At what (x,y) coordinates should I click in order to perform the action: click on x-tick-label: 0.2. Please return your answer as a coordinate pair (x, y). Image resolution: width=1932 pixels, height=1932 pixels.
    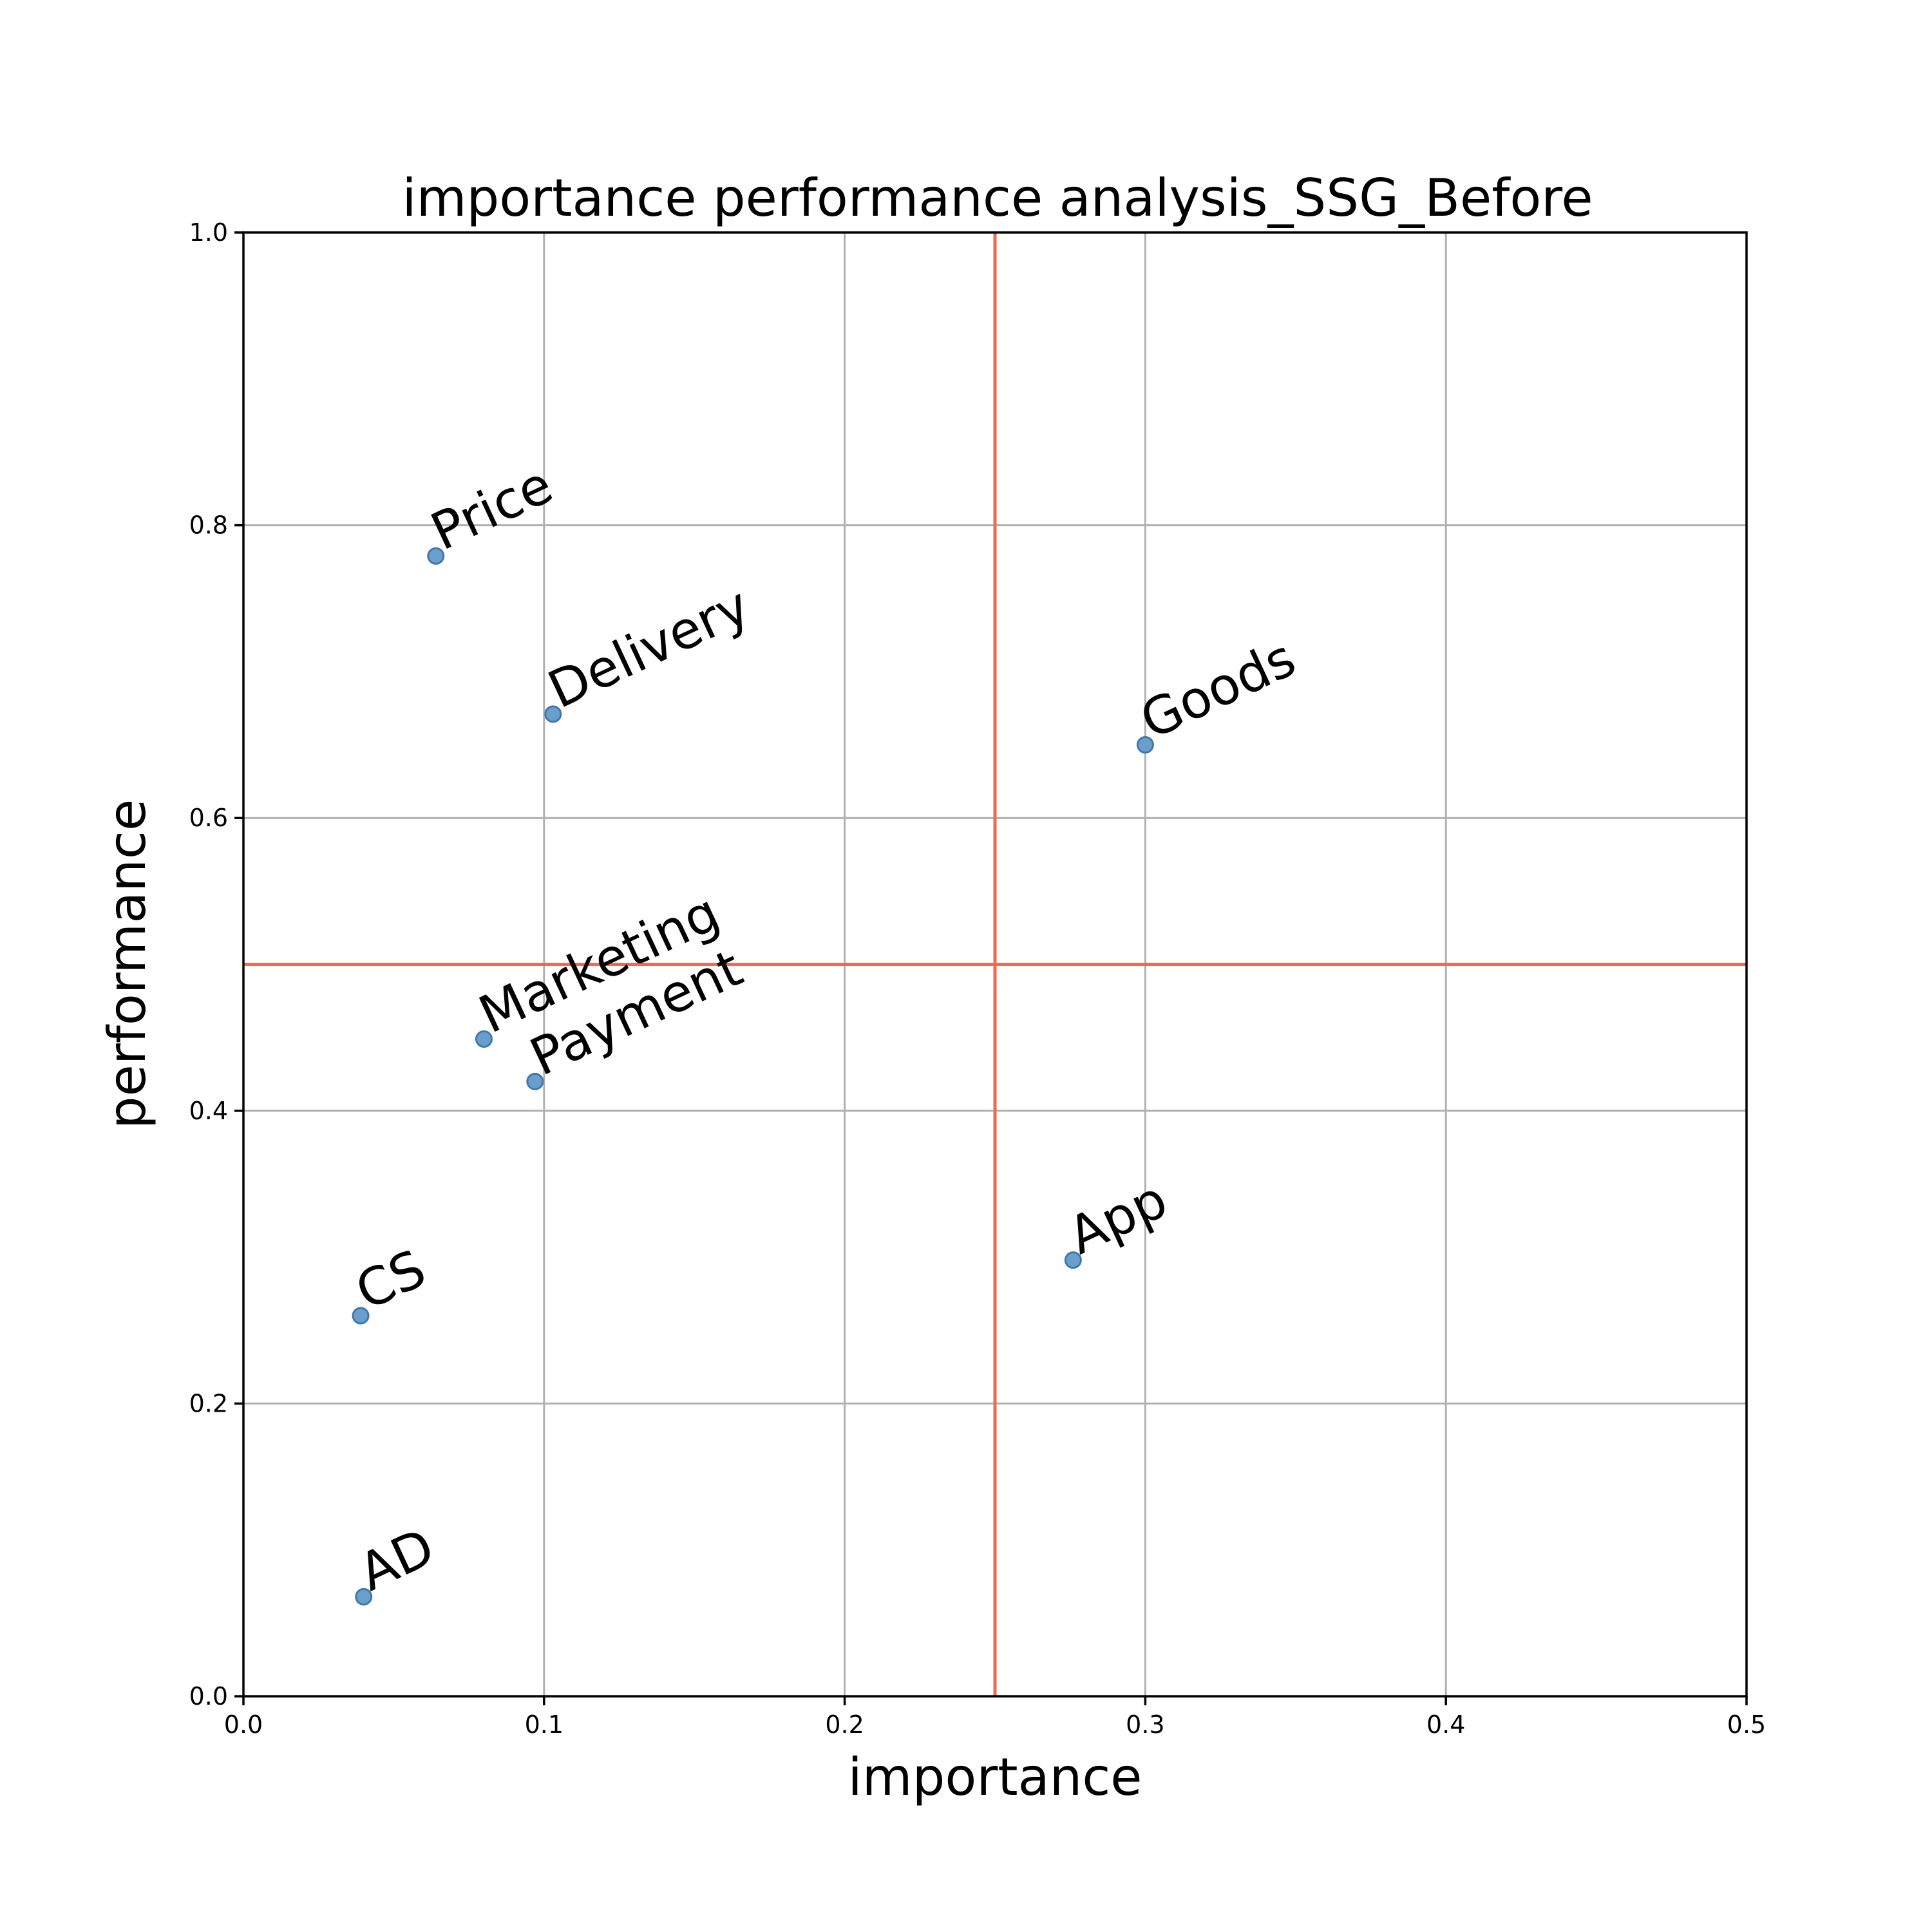
    Looking at the image, I should click on (845, 1725).